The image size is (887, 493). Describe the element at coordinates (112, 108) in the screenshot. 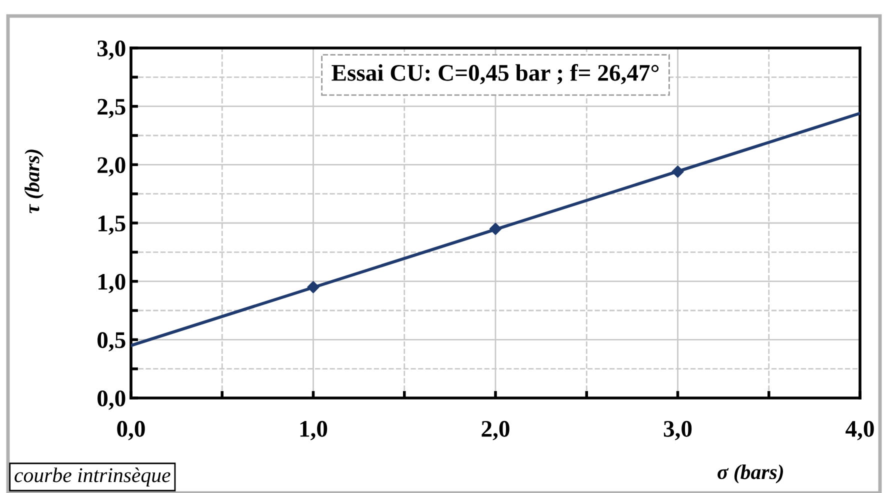

I see `y-tick-label: 2,5` at that location.